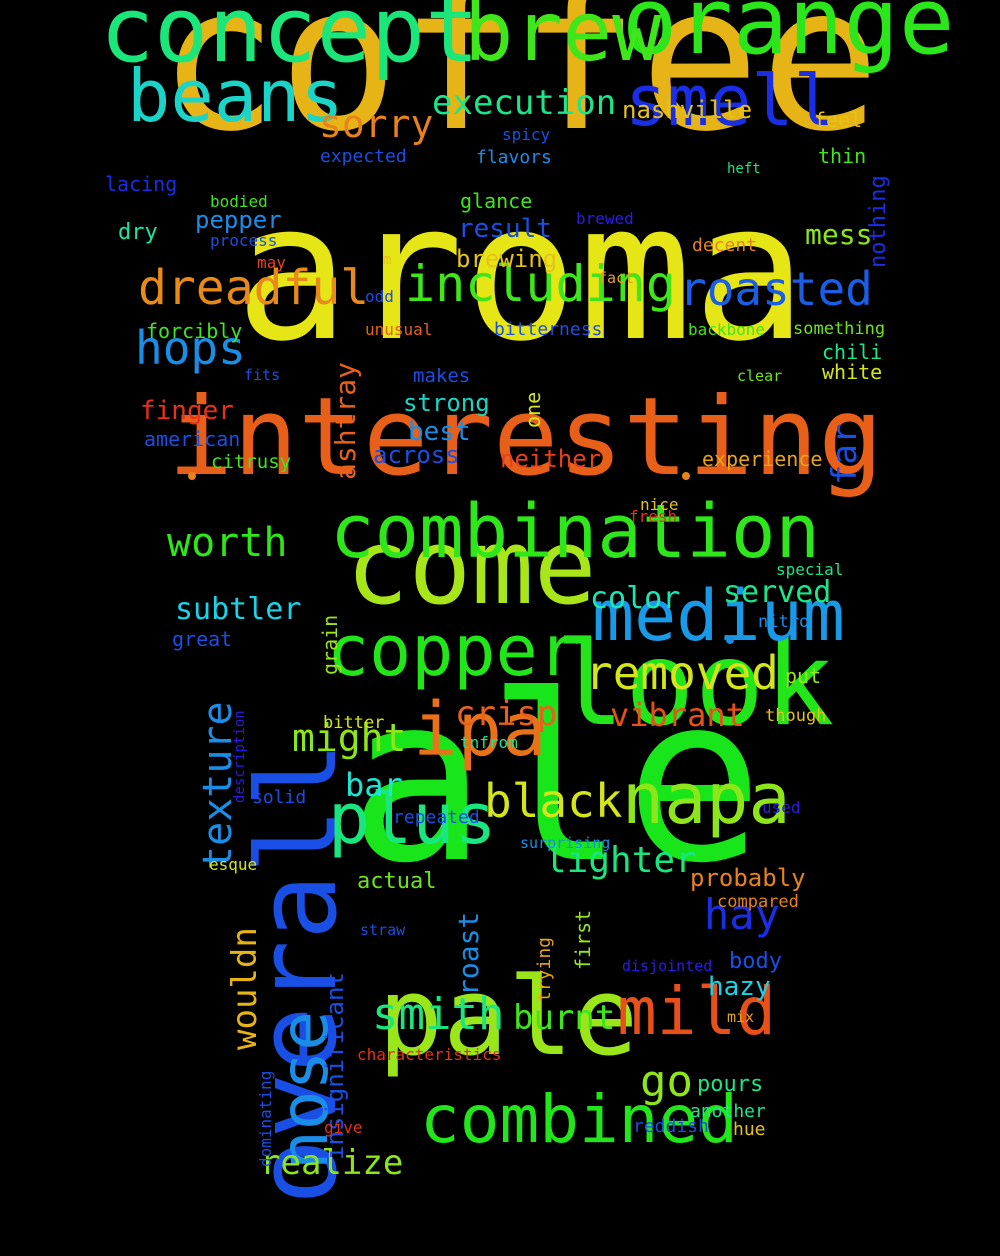  I want to click on cloud-word-give: give, so click(343, 1128).